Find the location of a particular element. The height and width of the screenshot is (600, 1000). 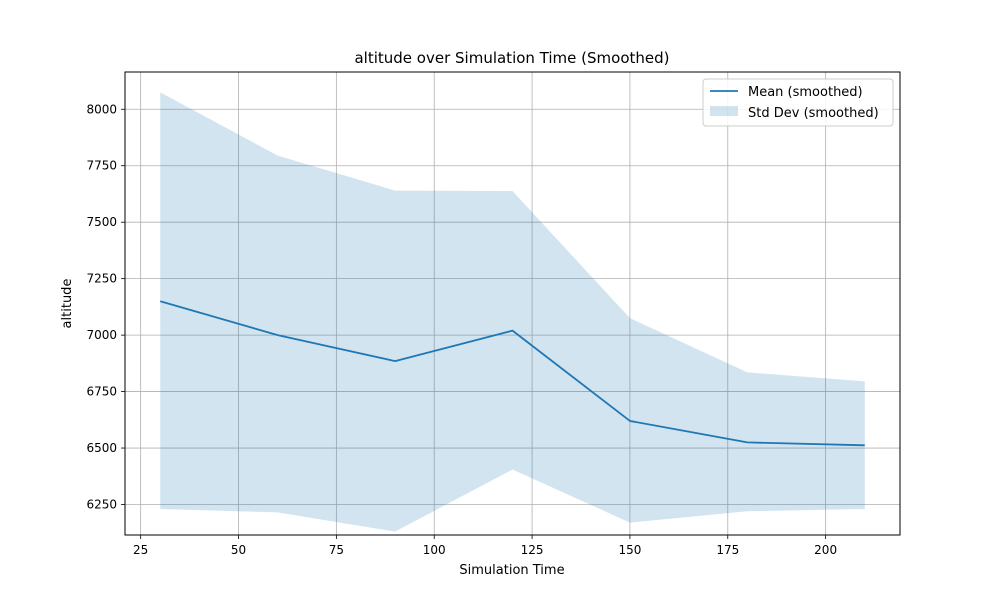

x-tick-label: 50 is located at coordinates (238, 550).